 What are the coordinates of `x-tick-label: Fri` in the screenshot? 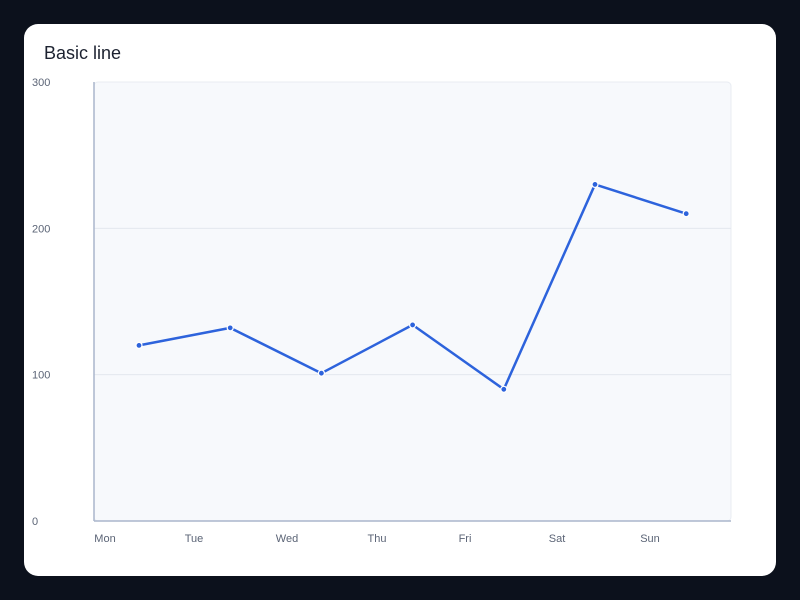 It's located at (465, 539).